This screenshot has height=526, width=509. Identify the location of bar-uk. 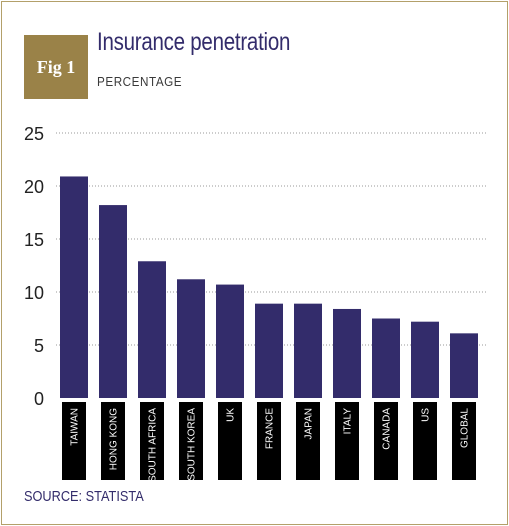
(230, 341).